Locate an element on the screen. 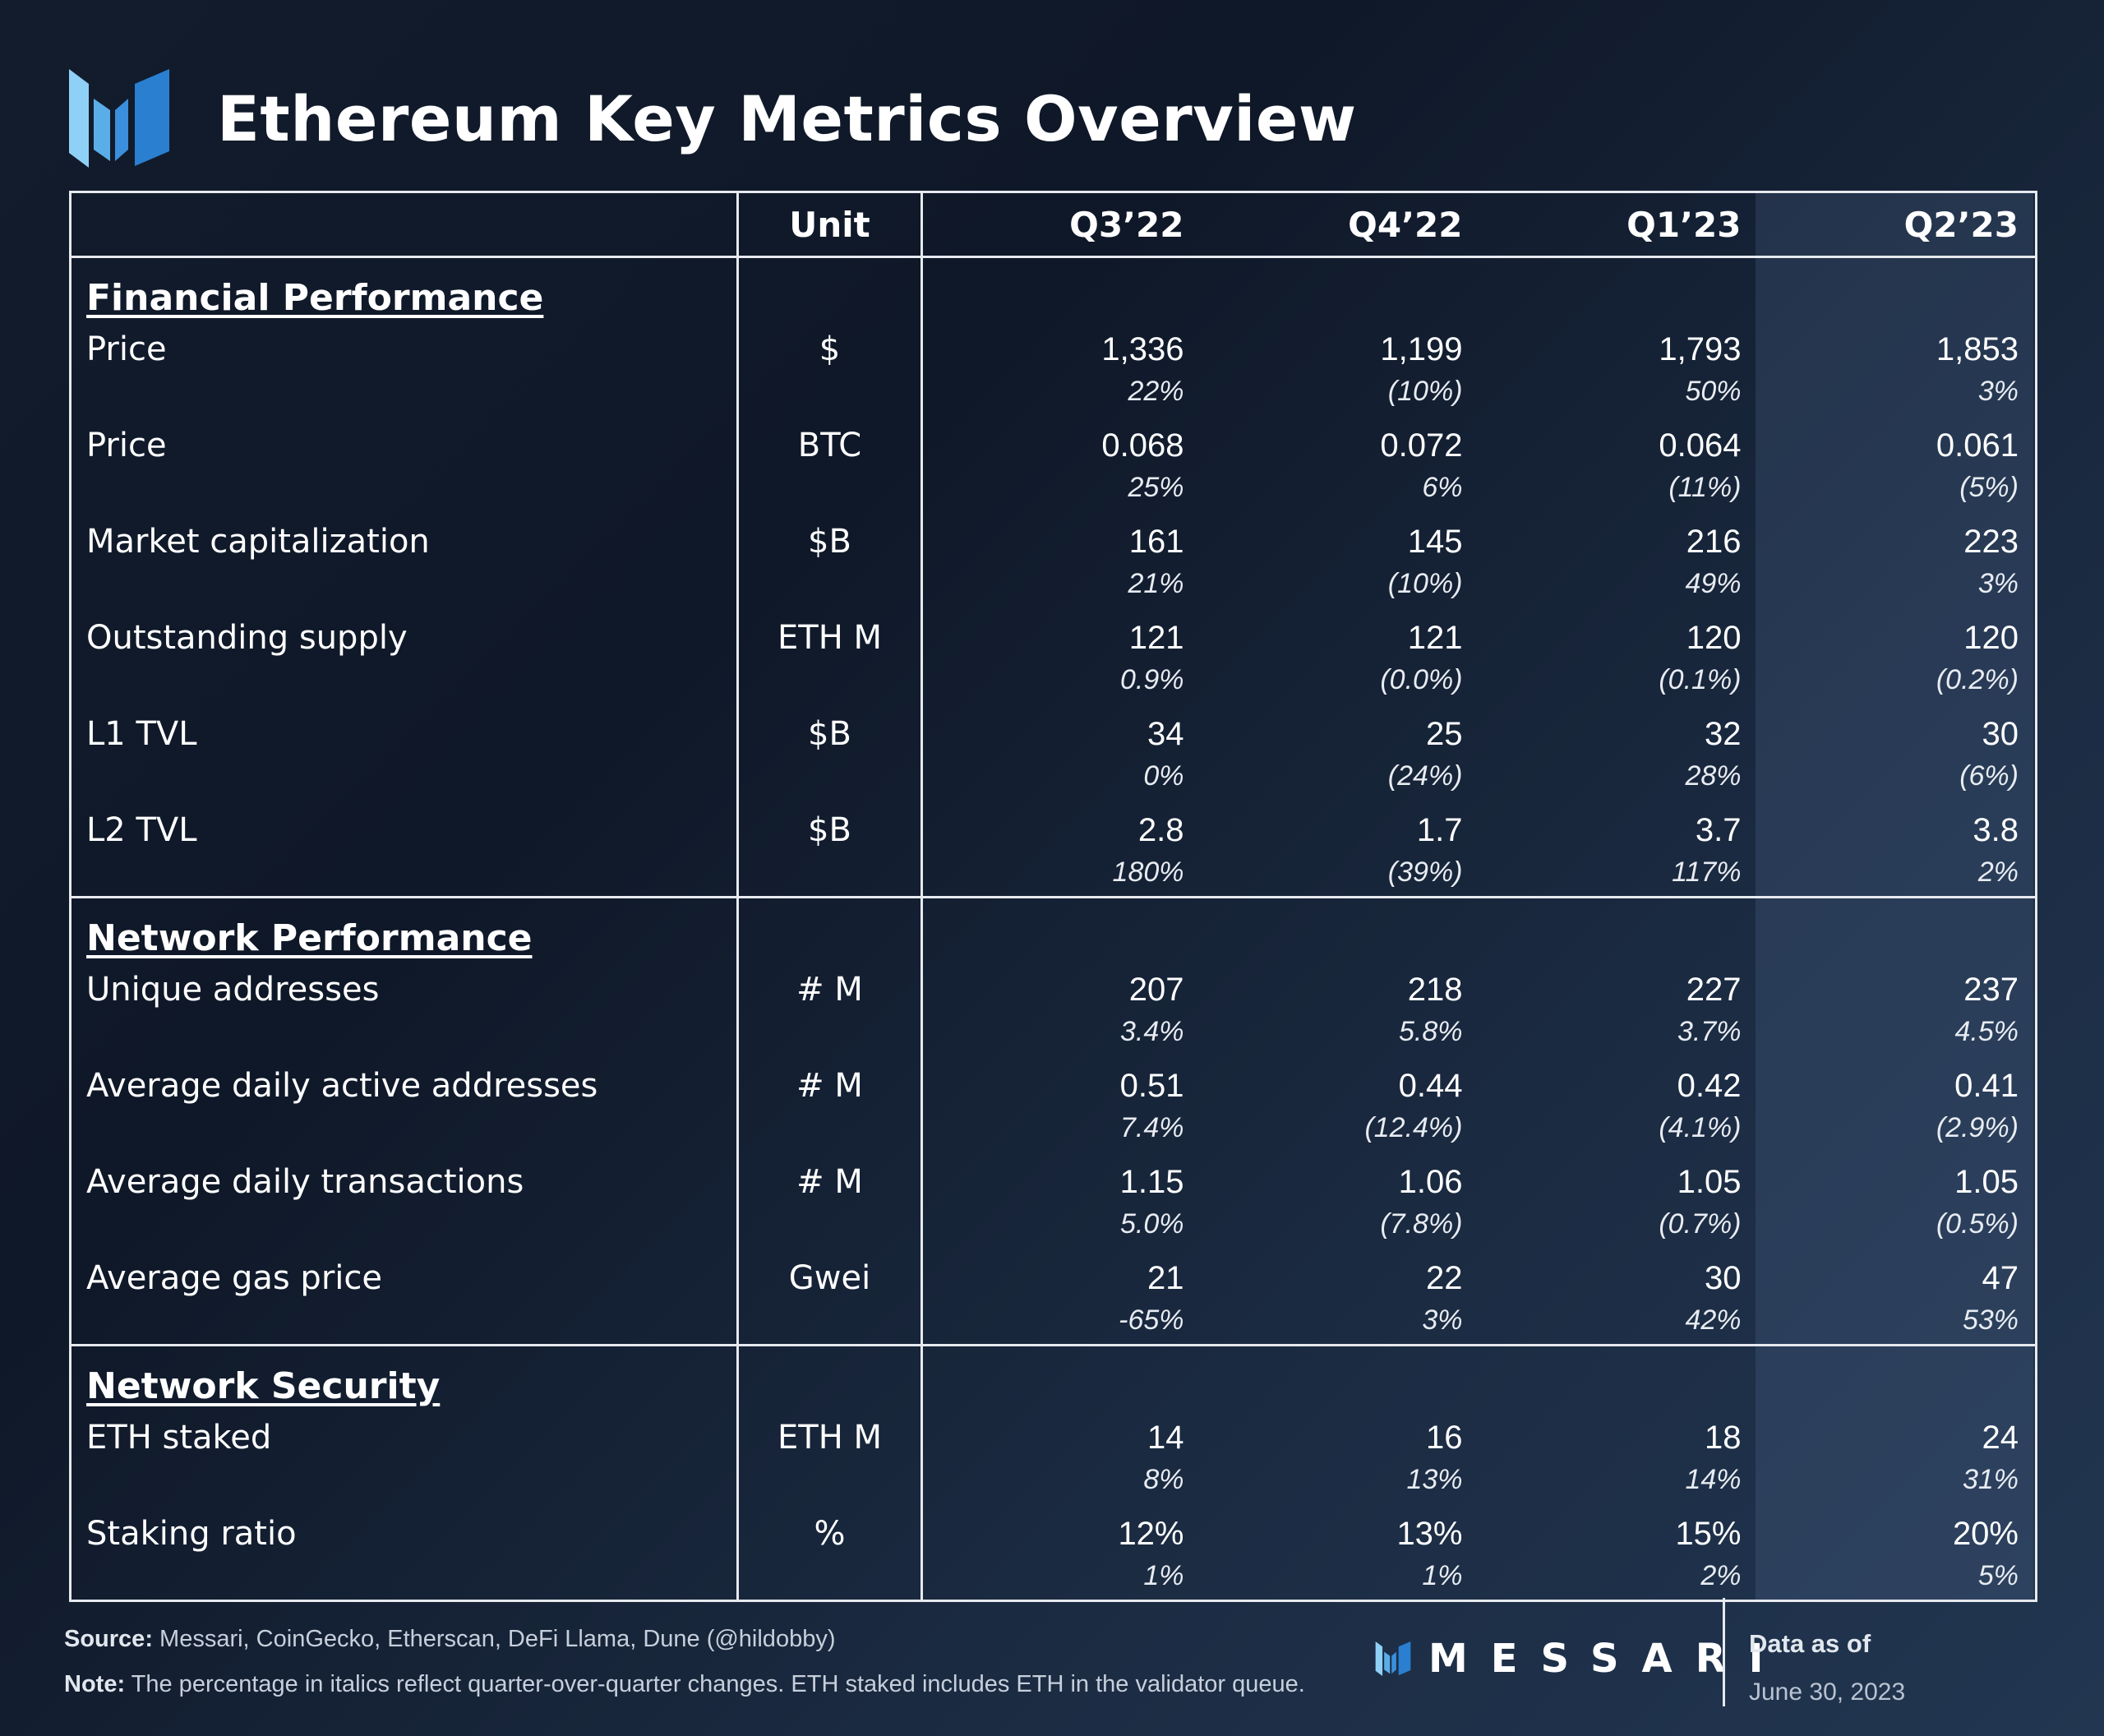  metric-row: Unique addresses # M 207 218 227 237 is located at coordinates (1053, 984).